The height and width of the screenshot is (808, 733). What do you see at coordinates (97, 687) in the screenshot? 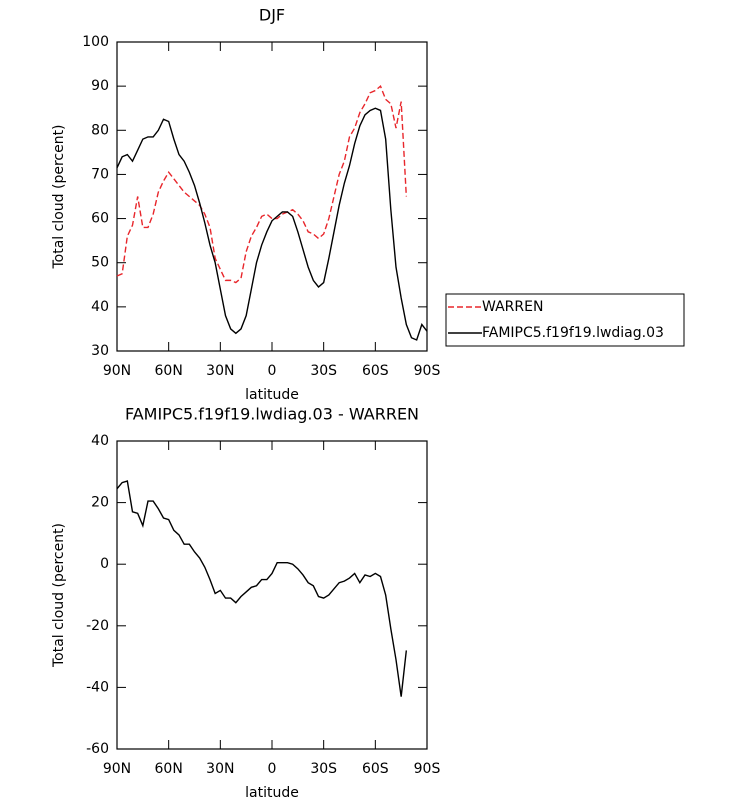
I see `y-tick-label: -40` at bounding box center [97, 687].